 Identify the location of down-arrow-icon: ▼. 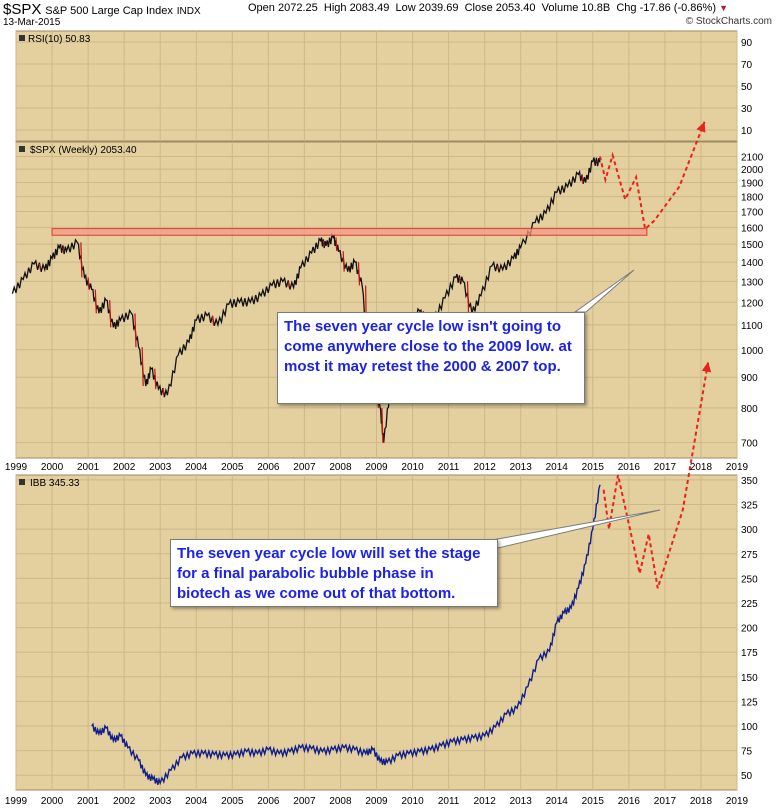
(723, 8).